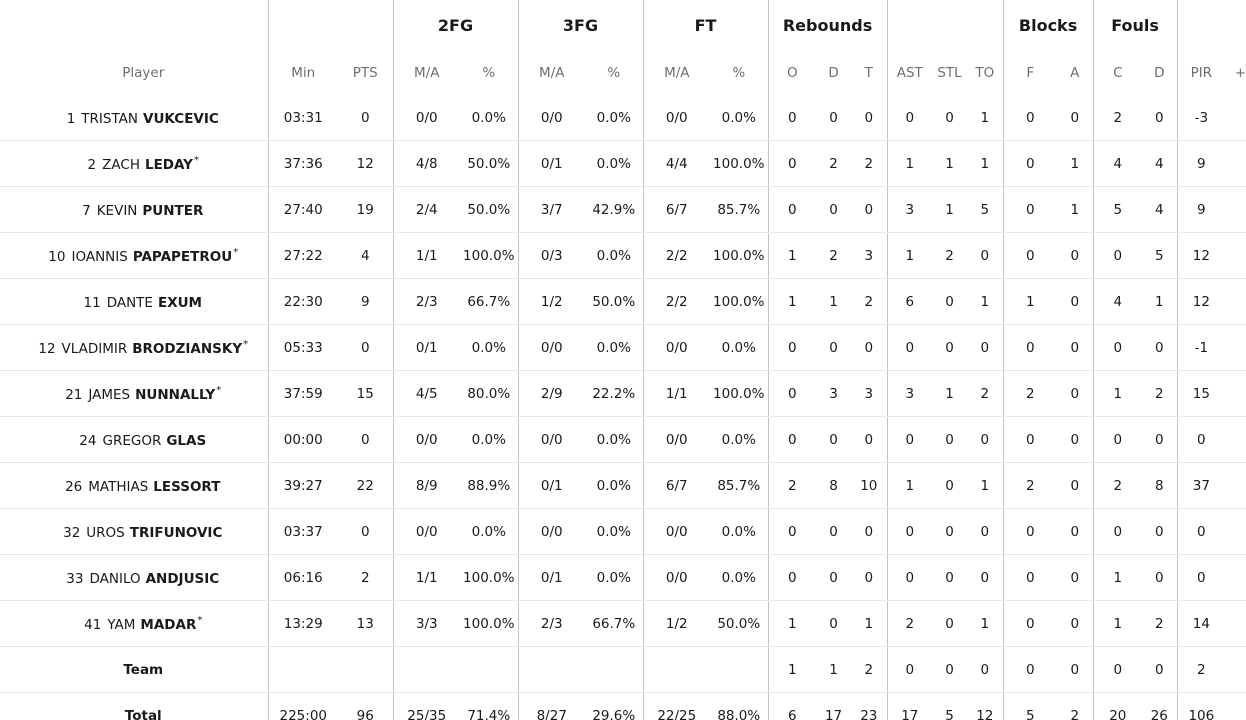 This screenshot has width=1246, height=720. I want to click on column-header-ft-made-attempted: M/A, so click(676, 73).